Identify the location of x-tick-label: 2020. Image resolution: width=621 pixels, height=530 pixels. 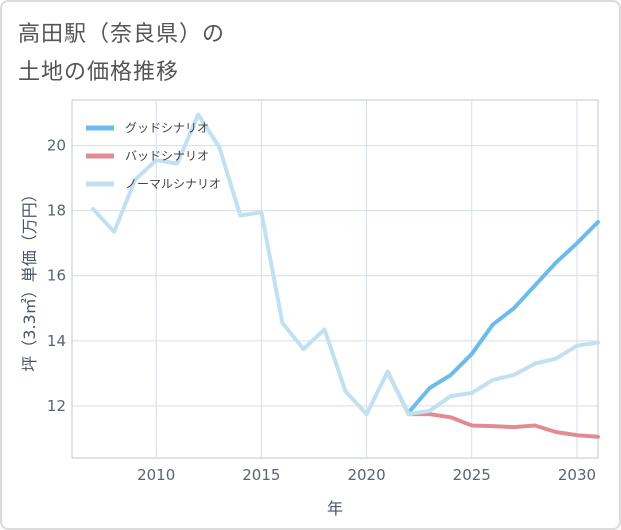
(366, 475).